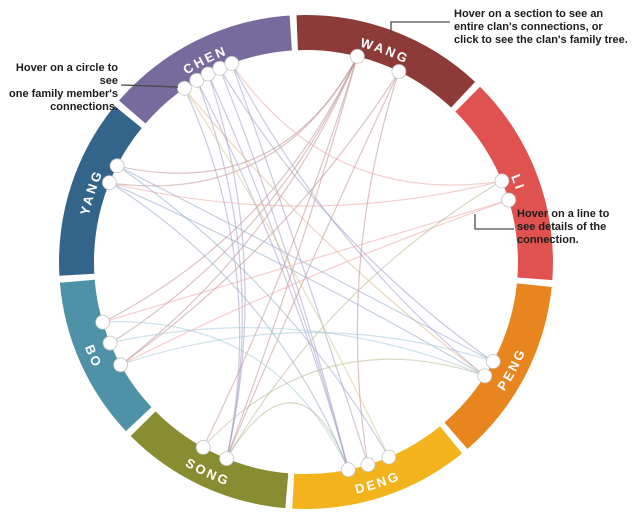  I want to click on callout-text-line: Hover on a section to see an, so click(529, 14).